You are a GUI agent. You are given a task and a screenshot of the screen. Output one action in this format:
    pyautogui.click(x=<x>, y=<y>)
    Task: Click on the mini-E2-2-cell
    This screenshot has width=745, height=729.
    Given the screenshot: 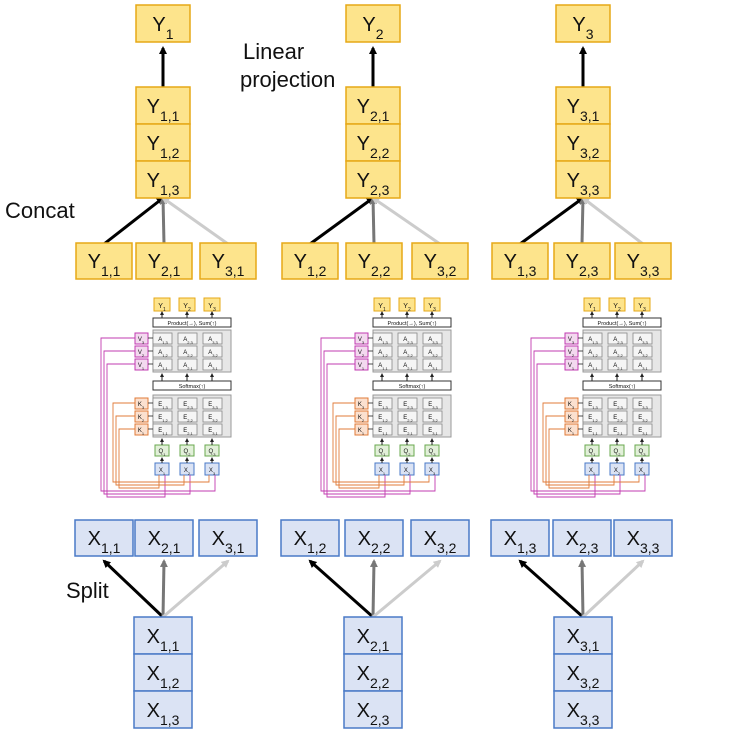 What is the action you would take?
    pyautogui.click(x=407, y=416)
    